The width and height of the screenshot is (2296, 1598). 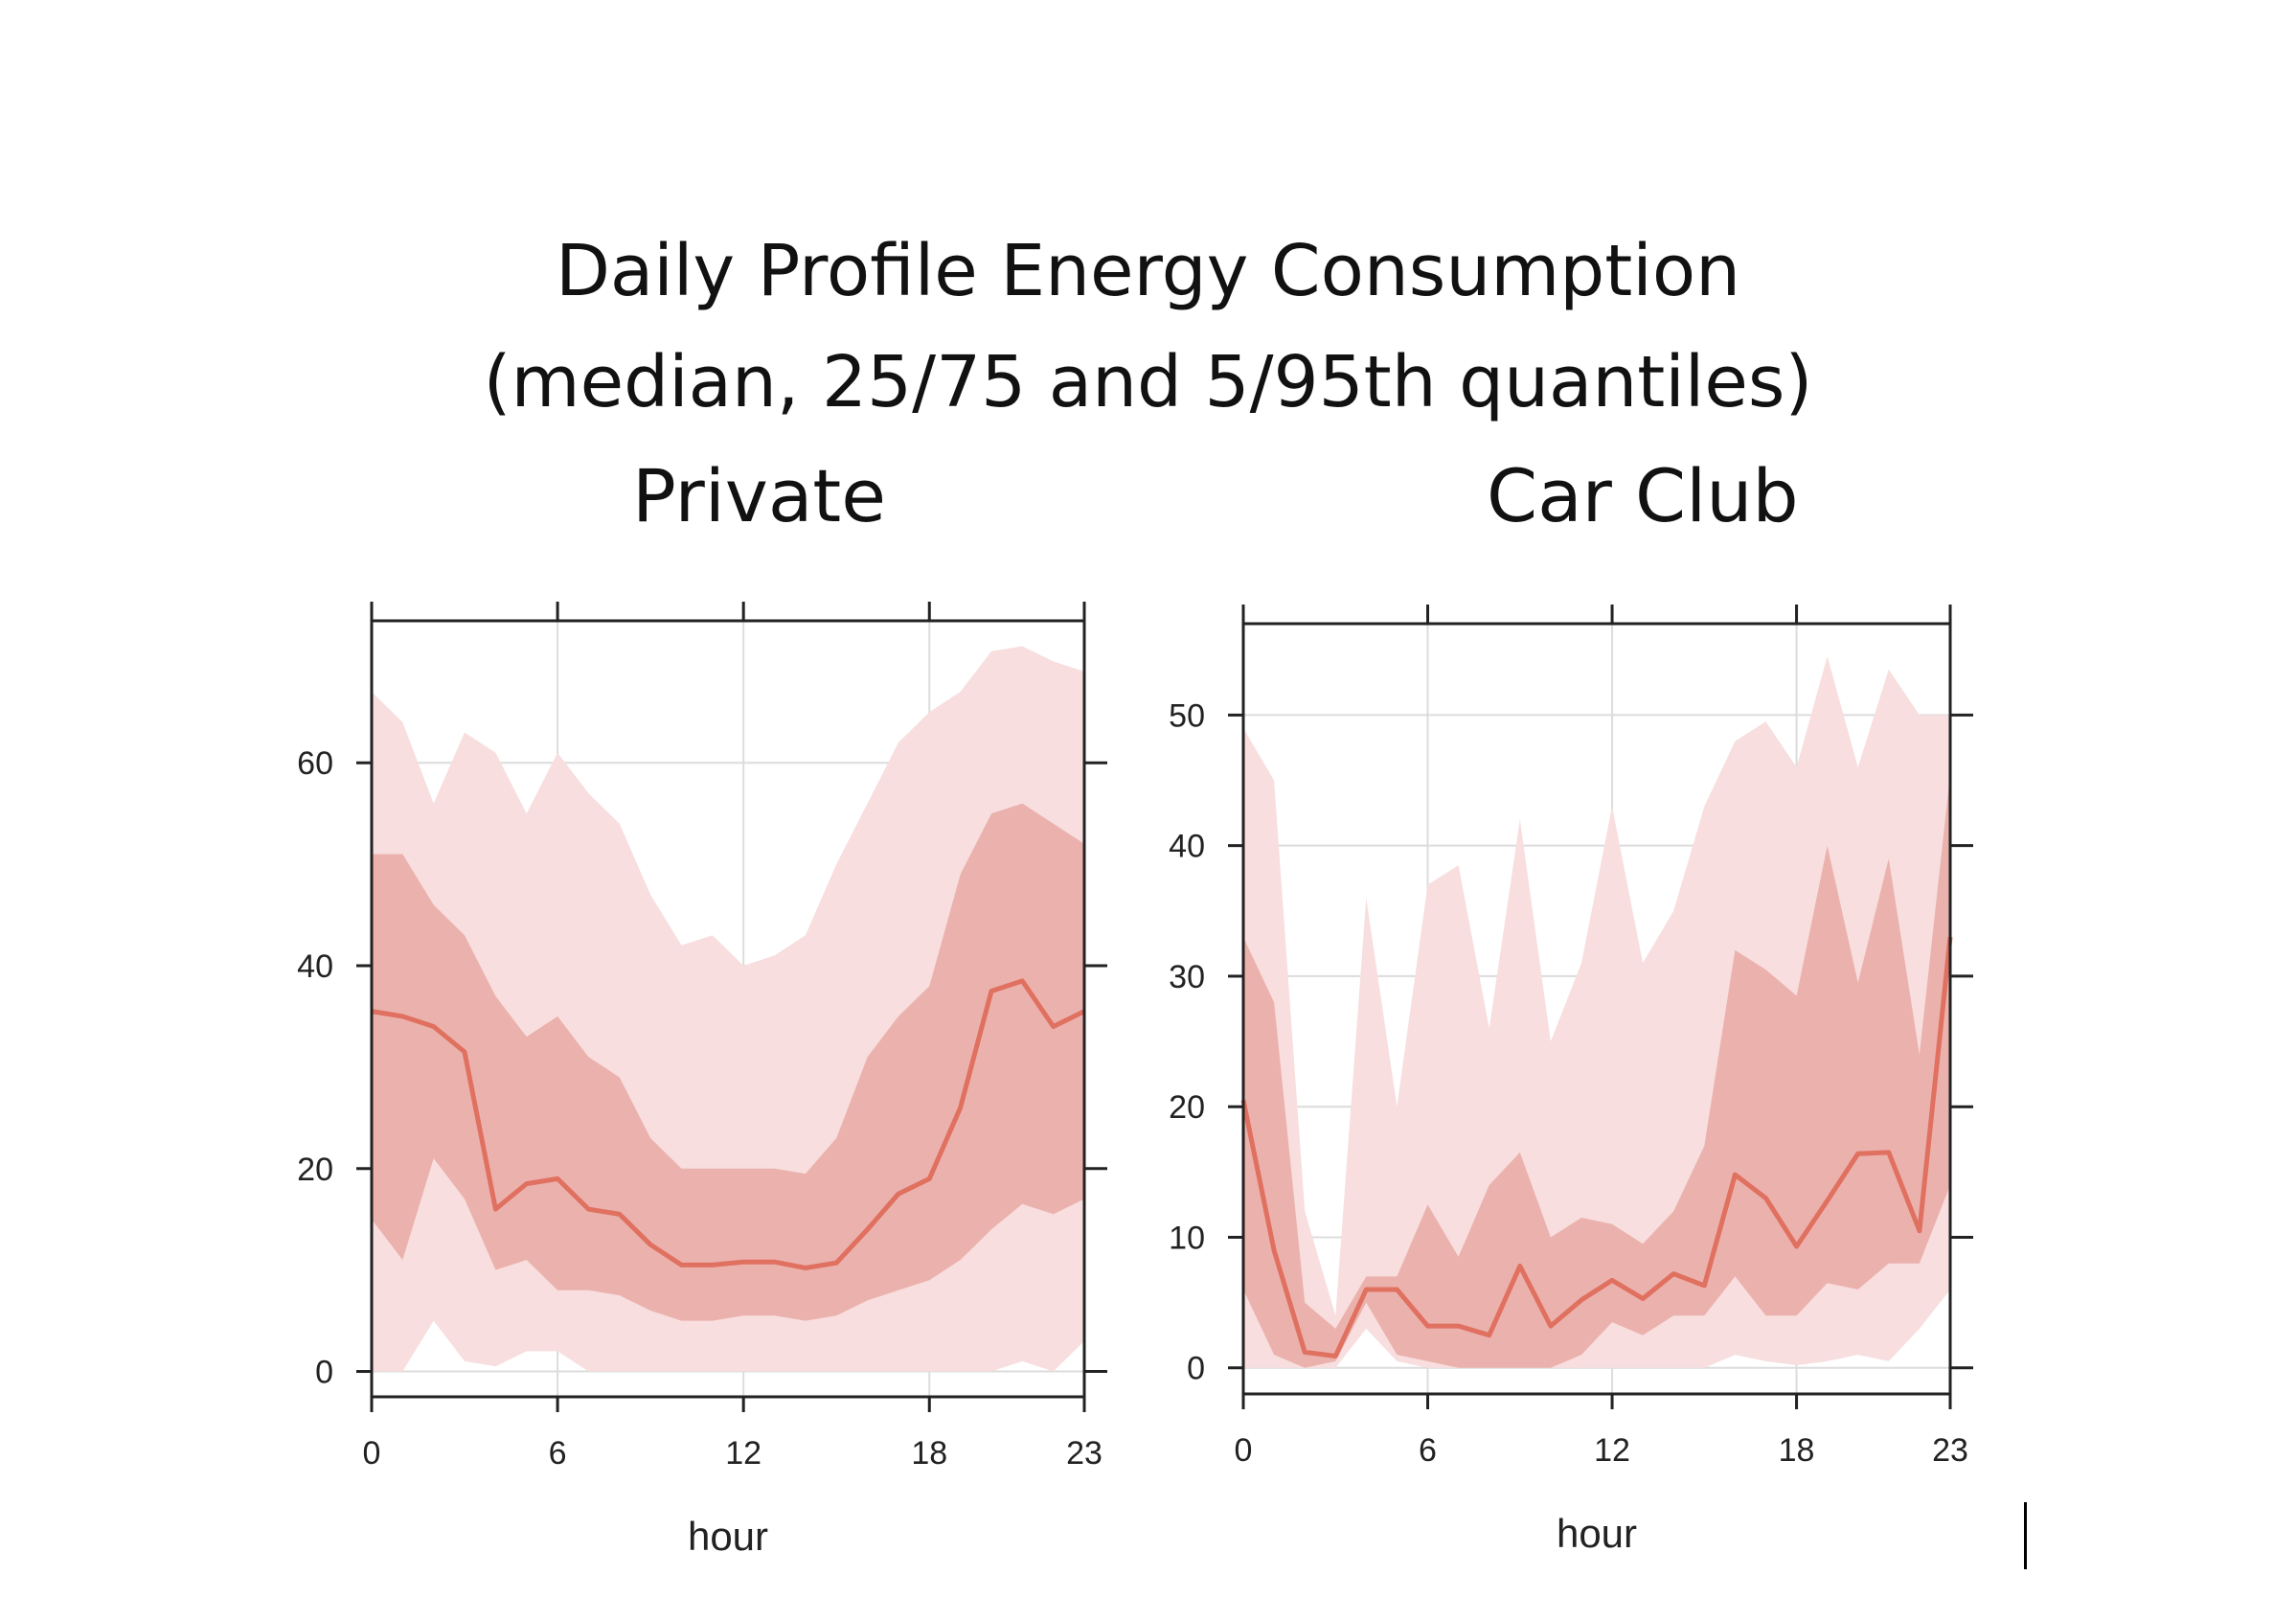 I want to click on slide-title-line-1: Daily Profile Energy Consumption, so click(x=1148, y=271).